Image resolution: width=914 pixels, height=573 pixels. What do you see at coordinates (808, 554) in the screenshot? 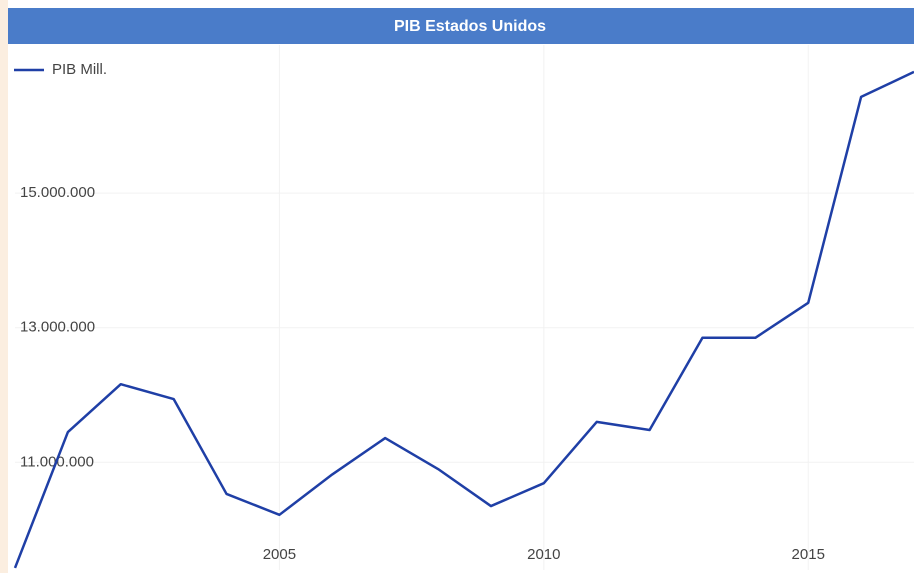
I see `x-tick-label: 2015` at bounding box center [808, 554].